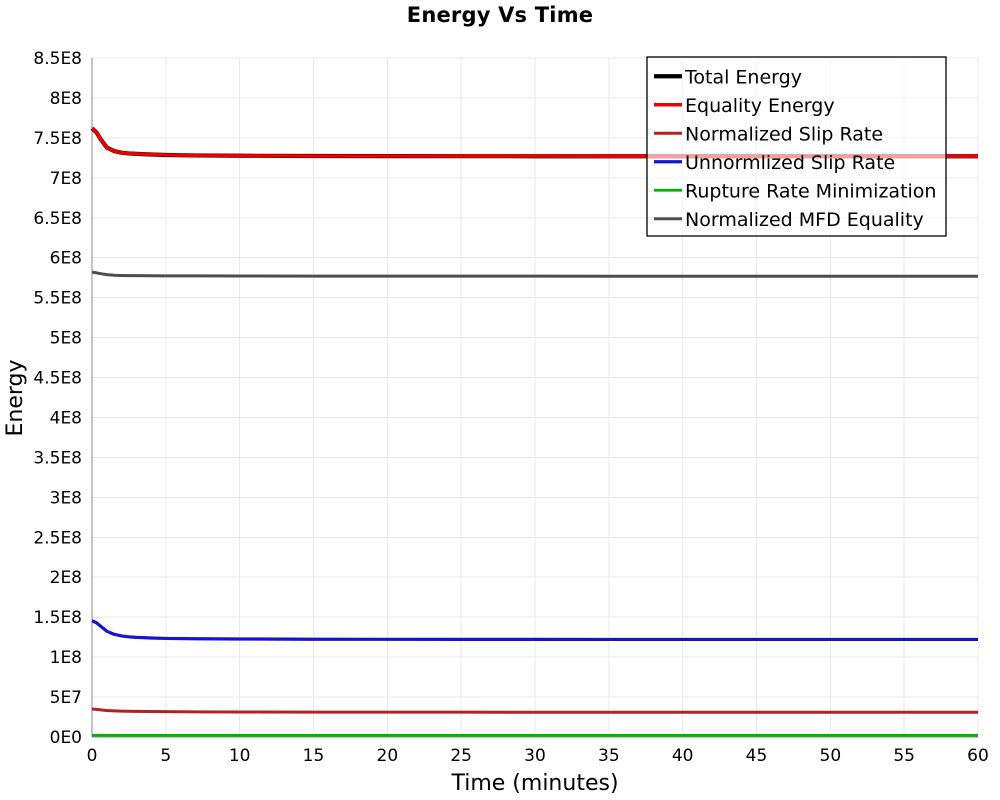 Image resolution: width=1000 pixels, height=800 pixels. Describe the element at coordinates (784, 134) in the screenshot. I see `legend-item-label: Normalized Slip Rate` at that location.